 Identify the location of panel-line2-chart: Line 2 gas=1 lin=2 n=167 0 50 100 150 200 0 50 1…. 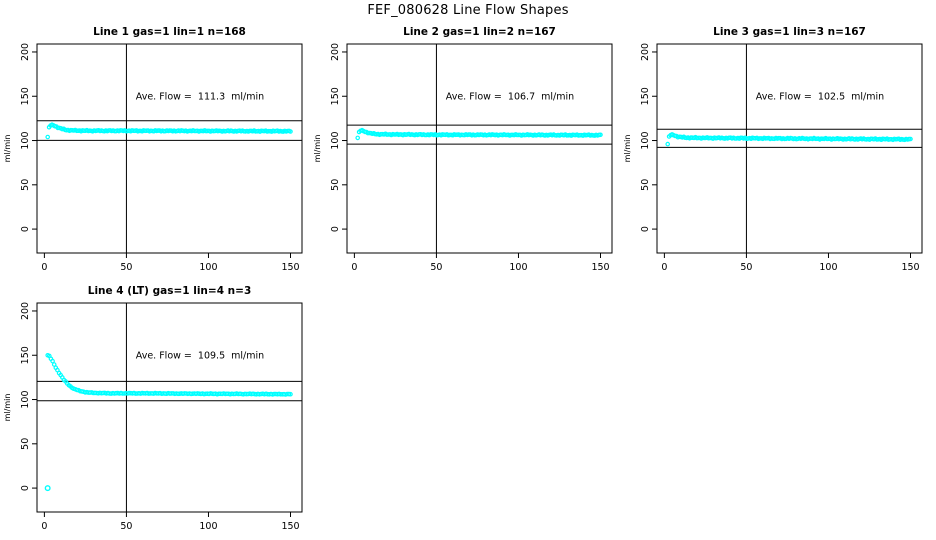
(463, 149).